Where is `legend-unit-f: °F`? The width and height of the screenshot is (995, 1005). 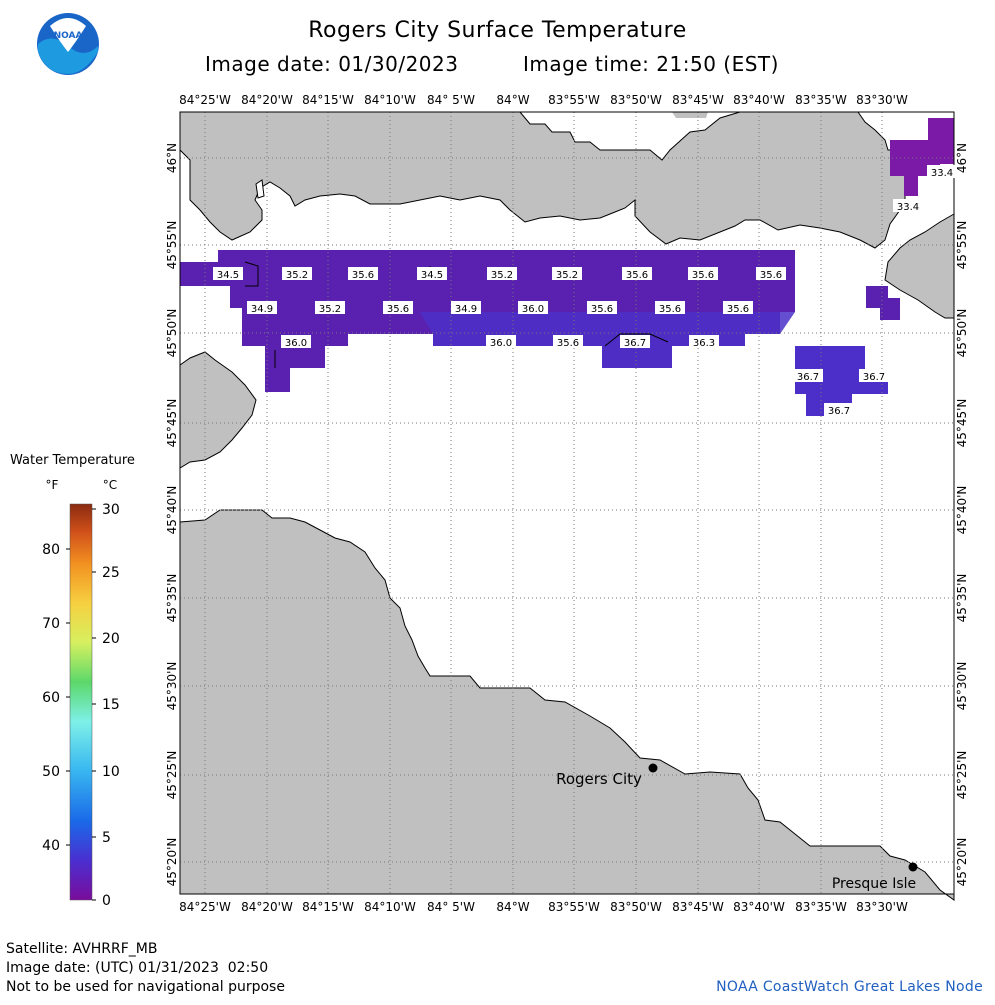
legend-unit-f: °F is located at coordinates (52, 485).